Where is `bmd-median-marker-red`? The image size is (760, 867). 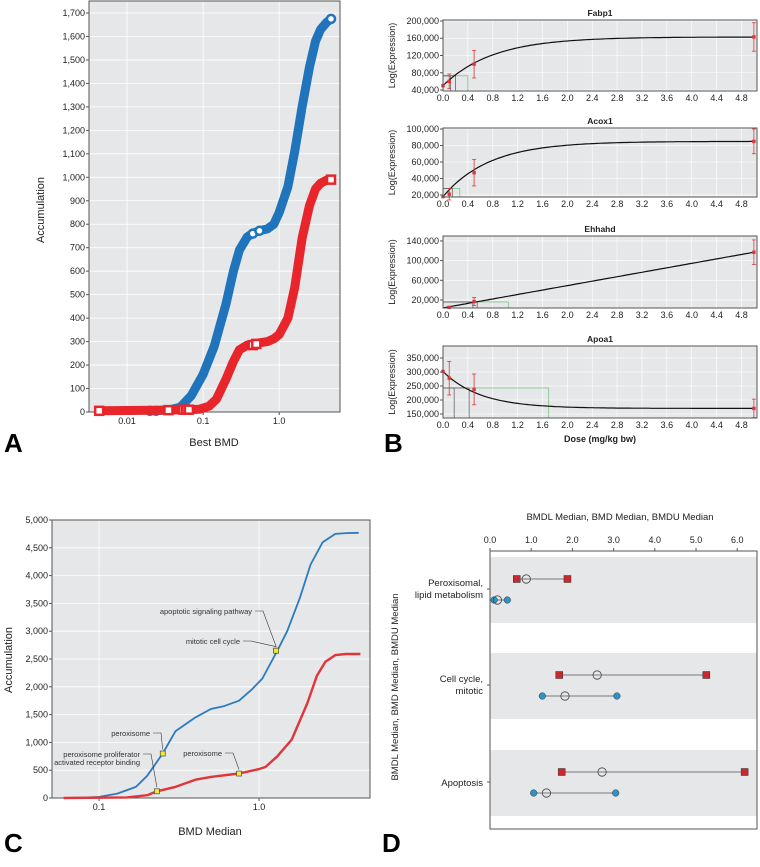 bmd-median-marker-red is located at coordinates (526, 579).